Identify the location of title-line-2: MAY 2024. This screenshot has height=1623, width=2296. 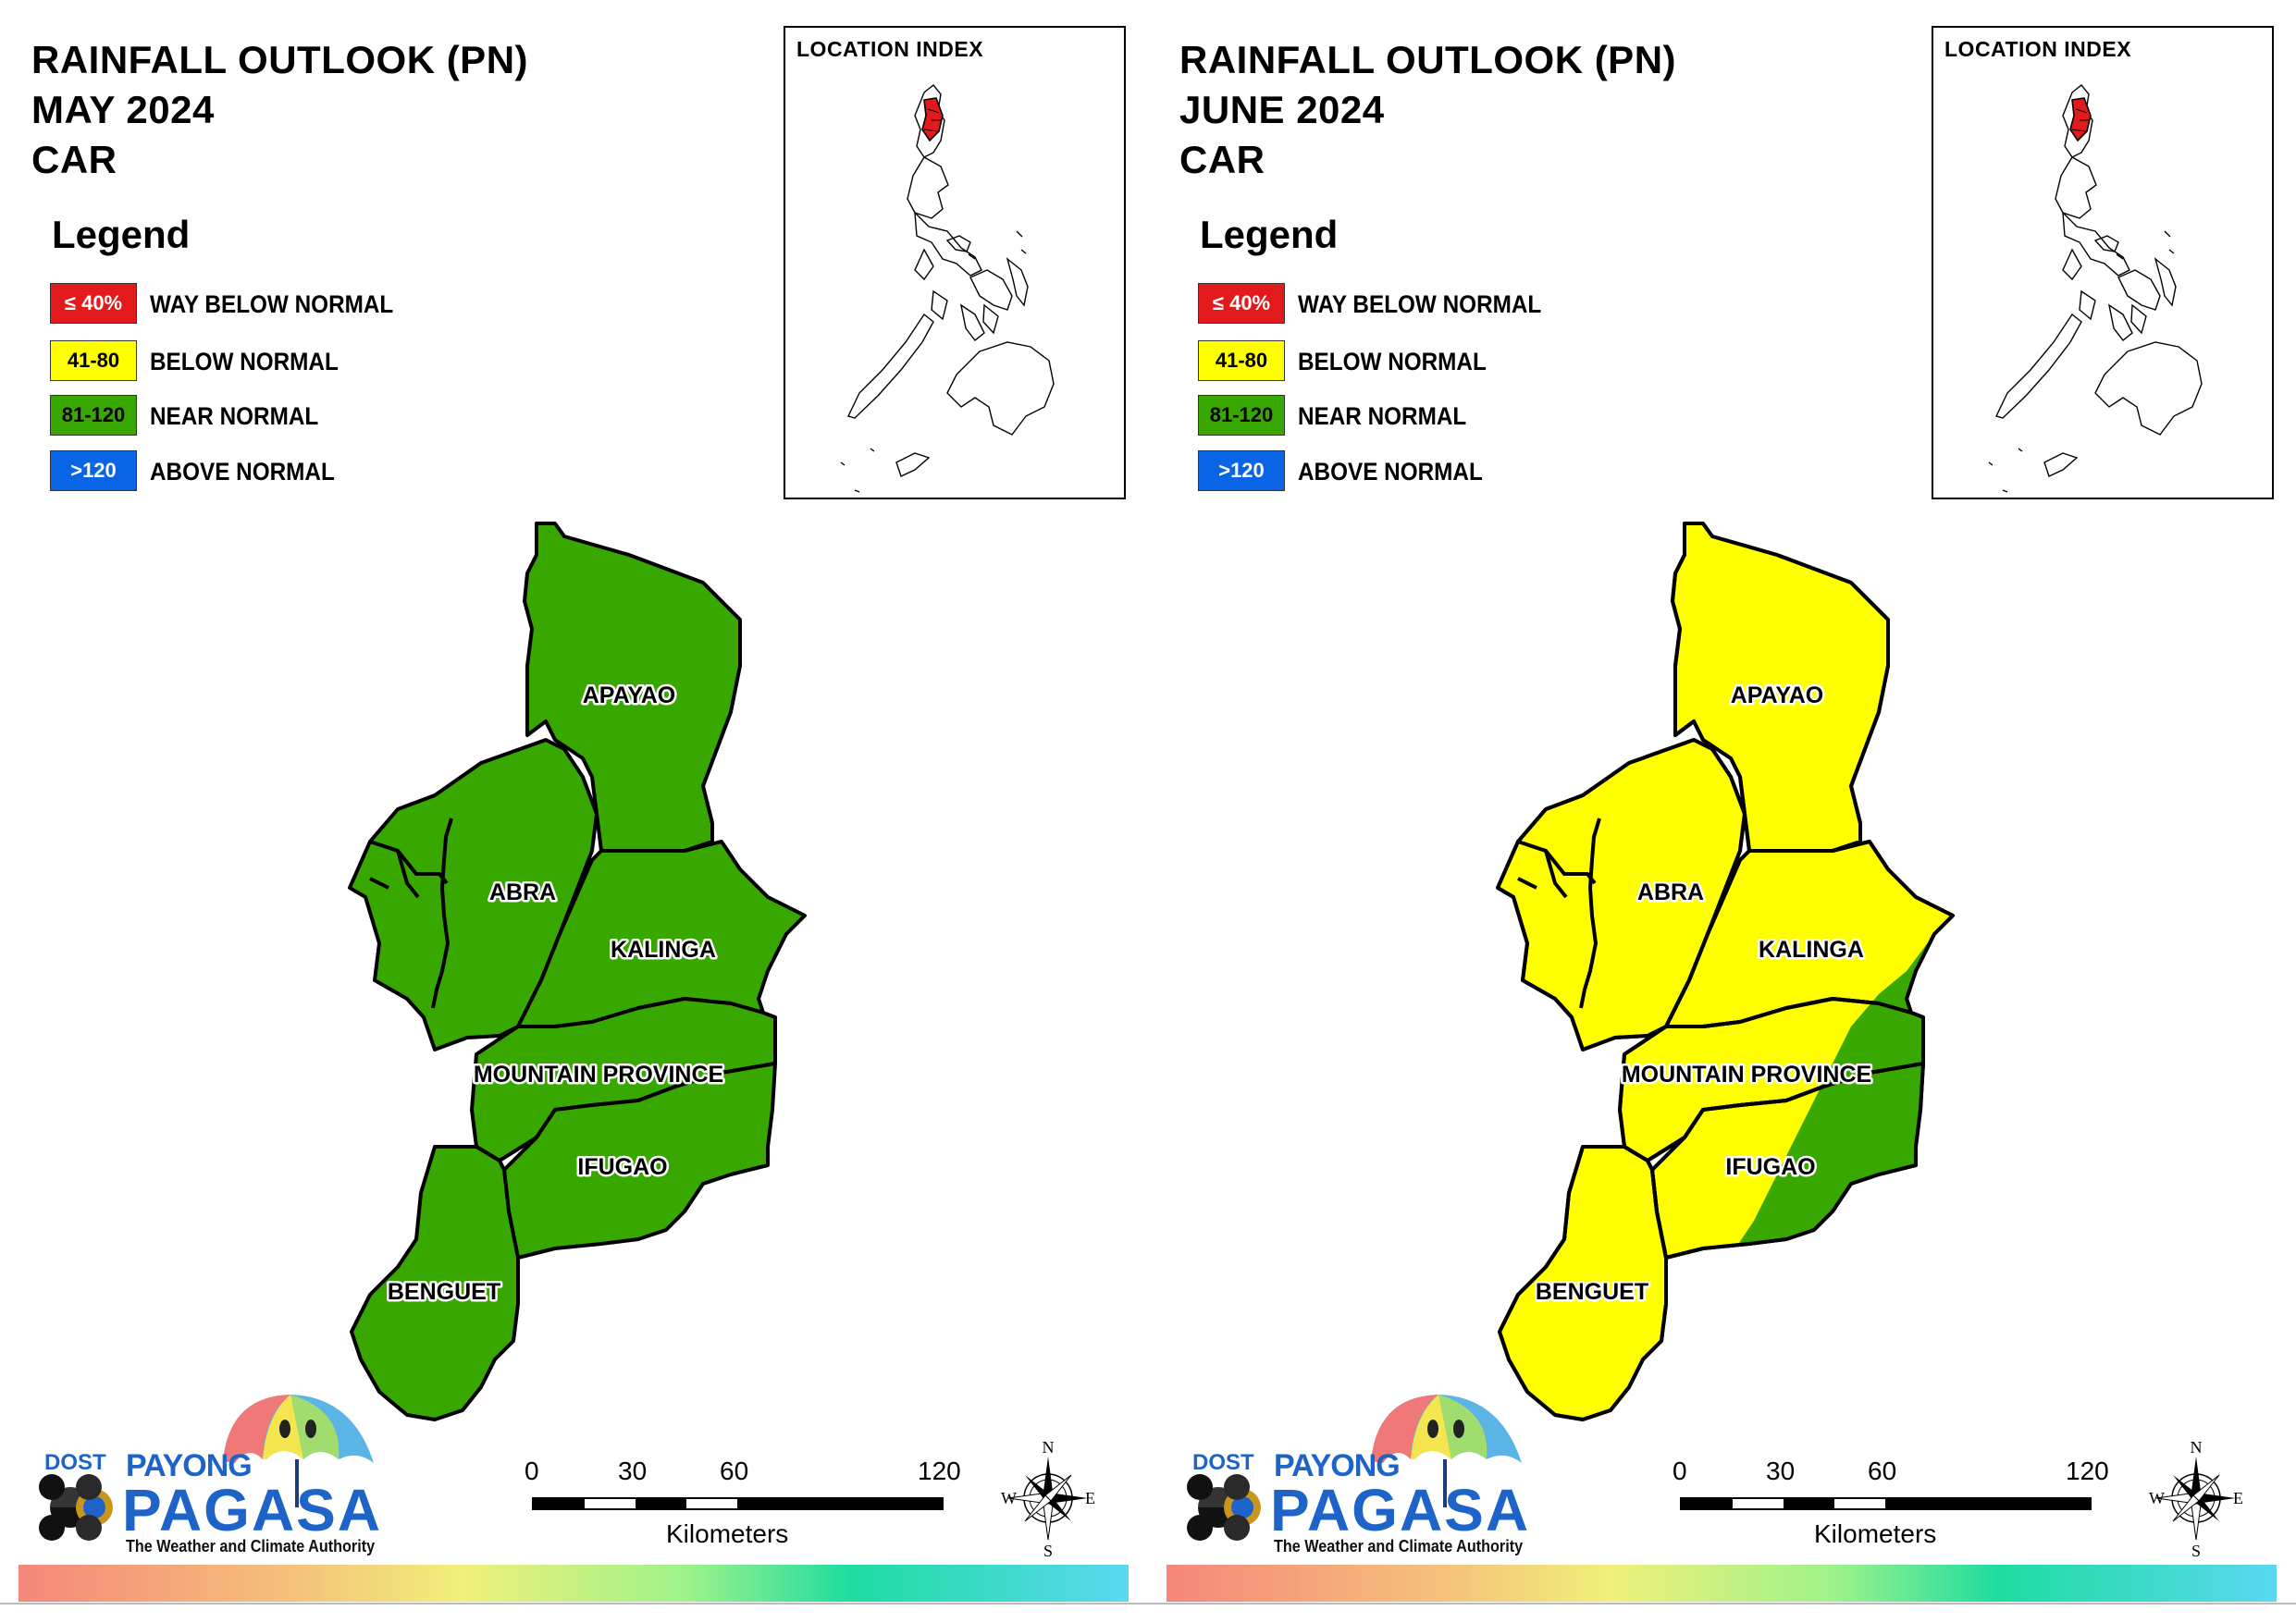
(123, 109).